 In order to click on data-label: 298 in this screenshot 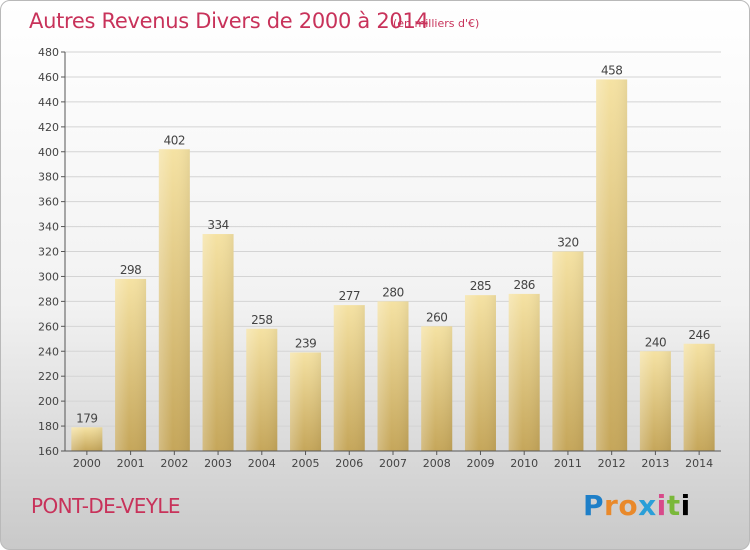, I will do `click(130, 270)`.